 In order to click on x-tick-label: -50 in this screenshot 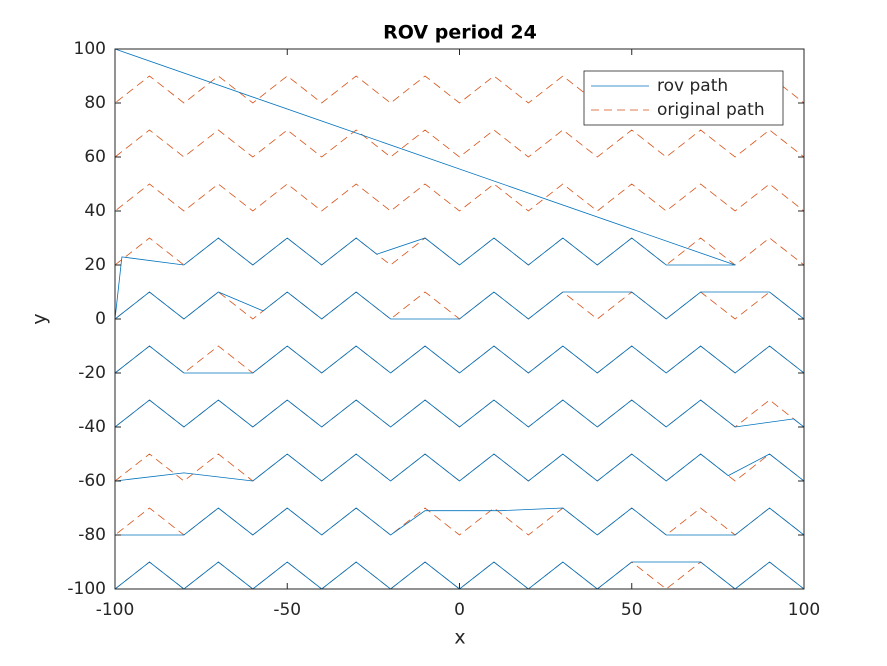, I will do `click(287, 610)`.